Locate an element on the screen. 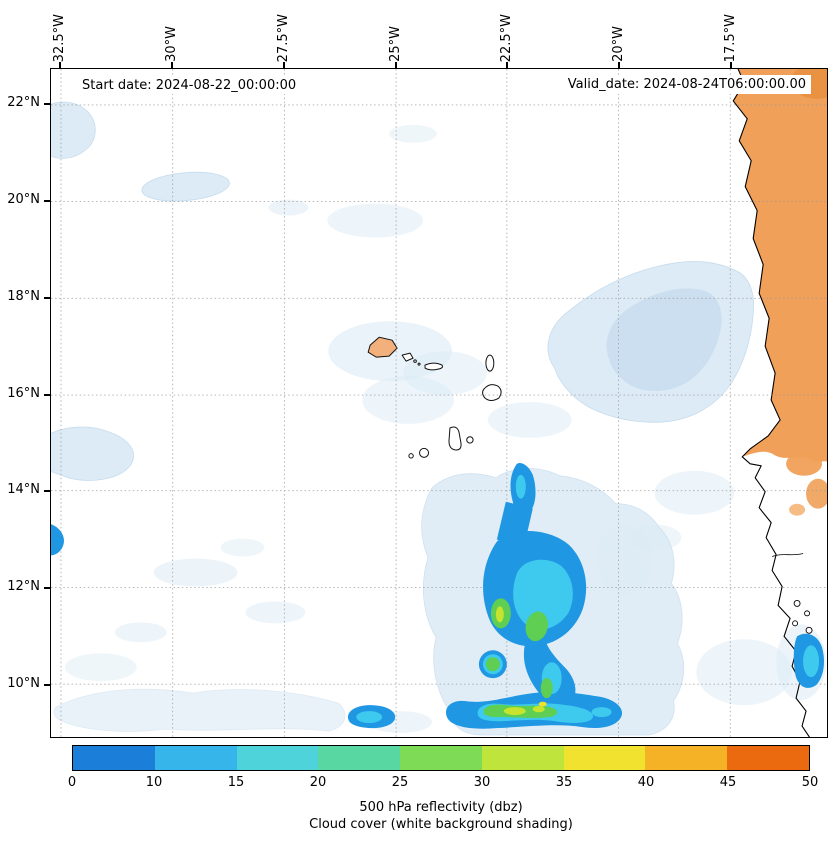 The width and height of the screenshot is (837, 843). island-islet is located at coordinates (419, 364).